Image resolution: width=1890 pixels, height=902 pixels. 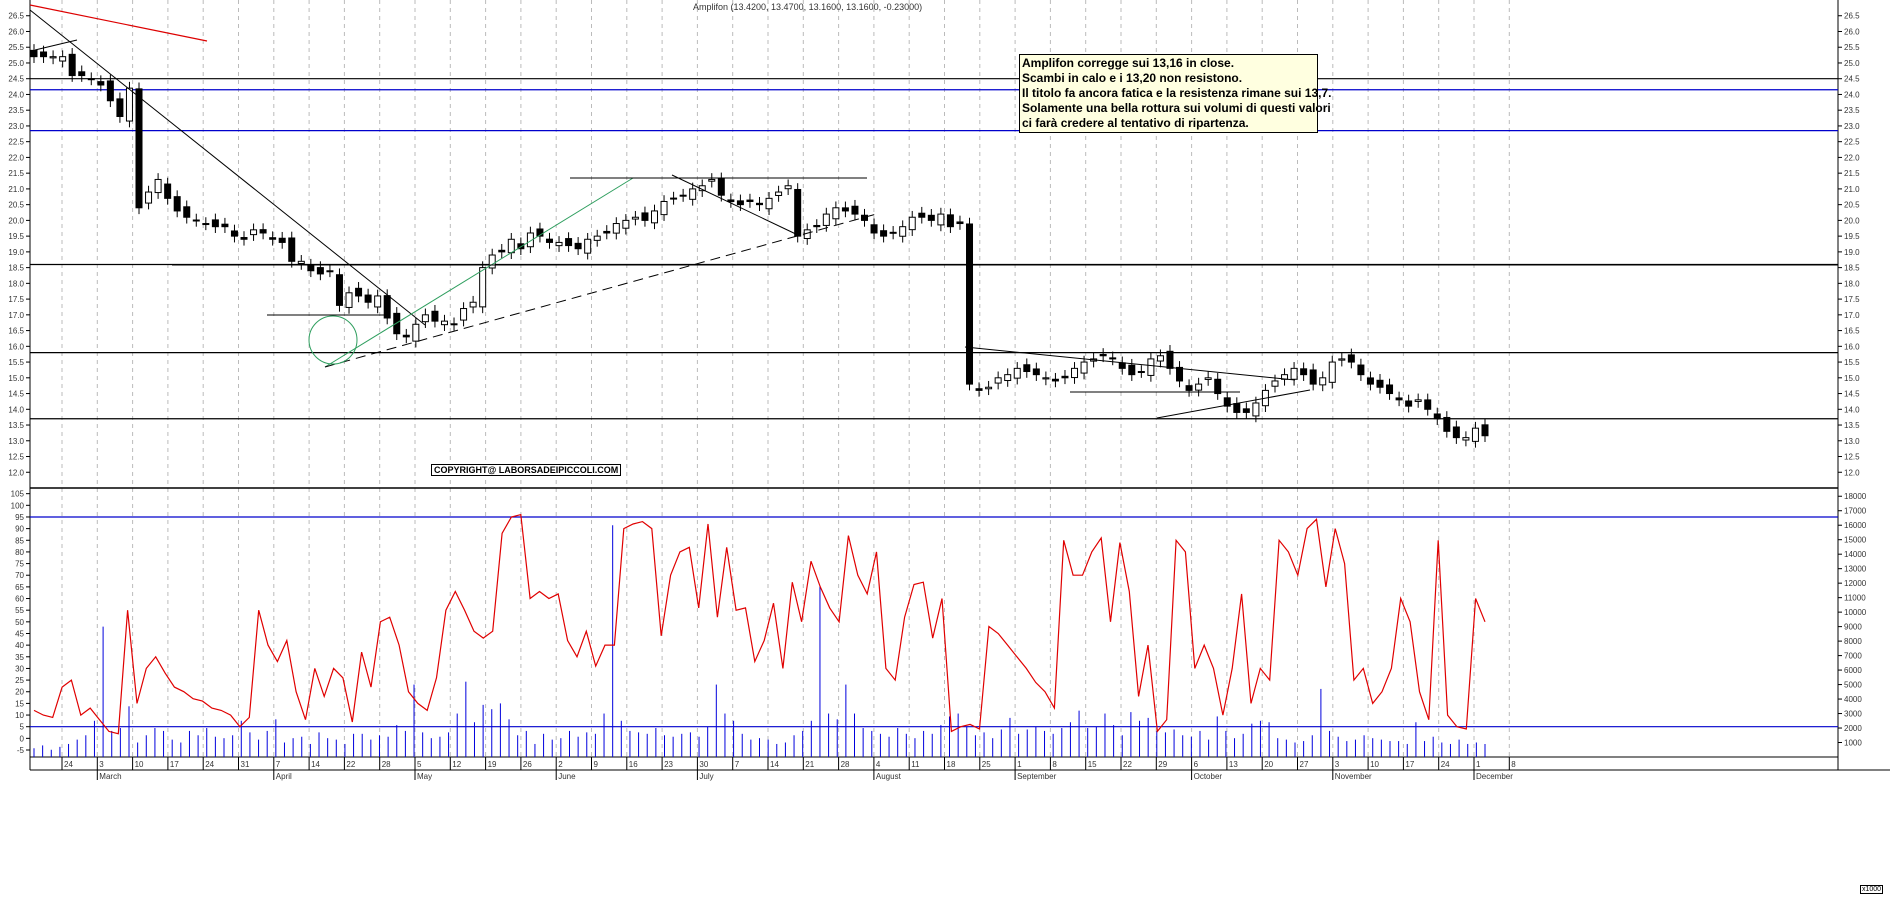 I want to click on svg-text: 55, so click(x=19, y=610).